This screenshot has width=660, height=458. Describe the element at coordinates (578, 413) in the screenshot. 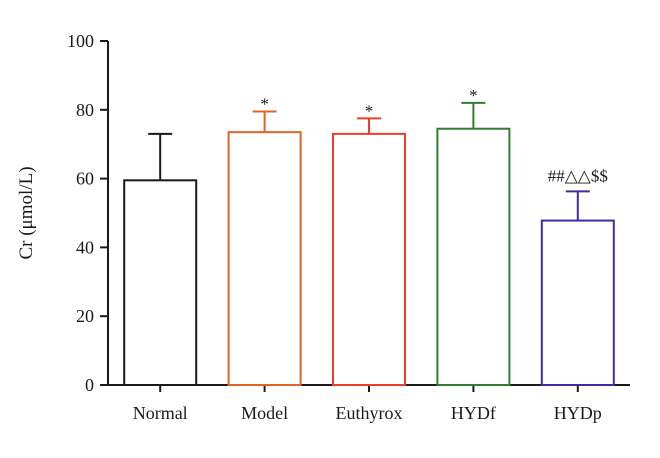

I see `x-tick-label: HYDp` at that location.